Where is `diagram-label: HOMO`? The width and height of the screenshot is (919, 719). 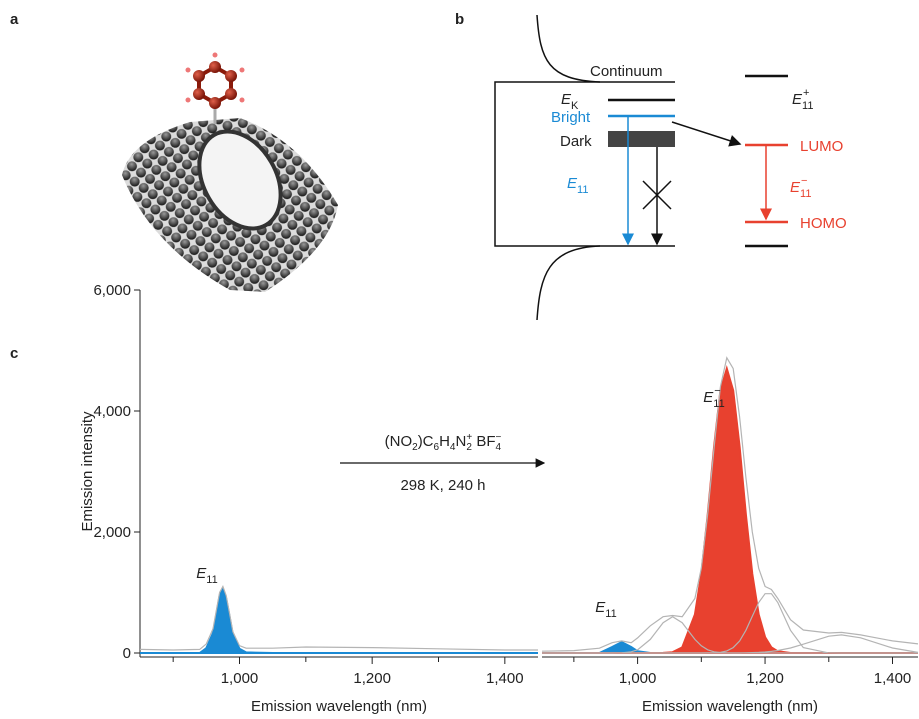
diagram-label: HOMO is located at coordinates (823, 223).